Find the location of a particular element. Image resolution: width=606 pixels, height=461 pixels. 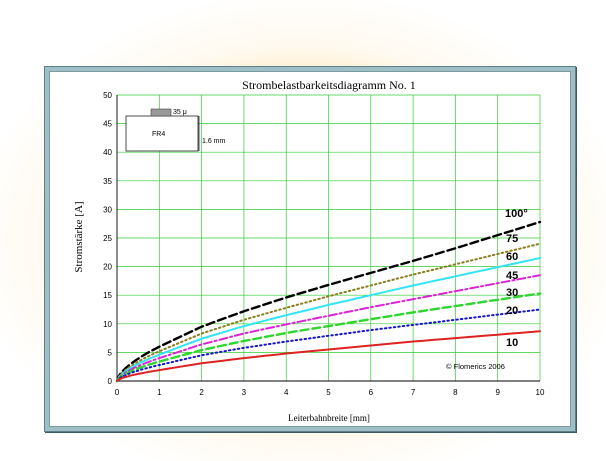

y-tick-label: 0 is located at coordinates (110, 381).